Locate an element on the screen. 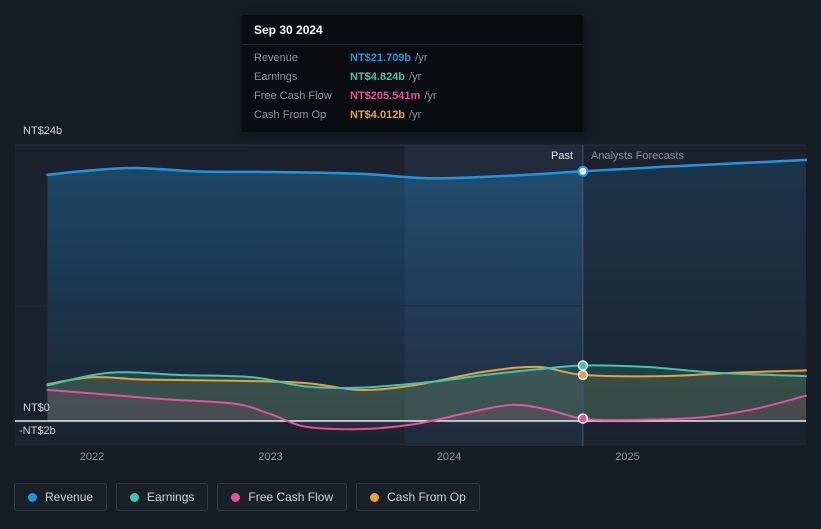 The image size is (821, 529). tooltip-row: Free Cash Flow NT$205.541m/yr is located at coordinates (412, 96).